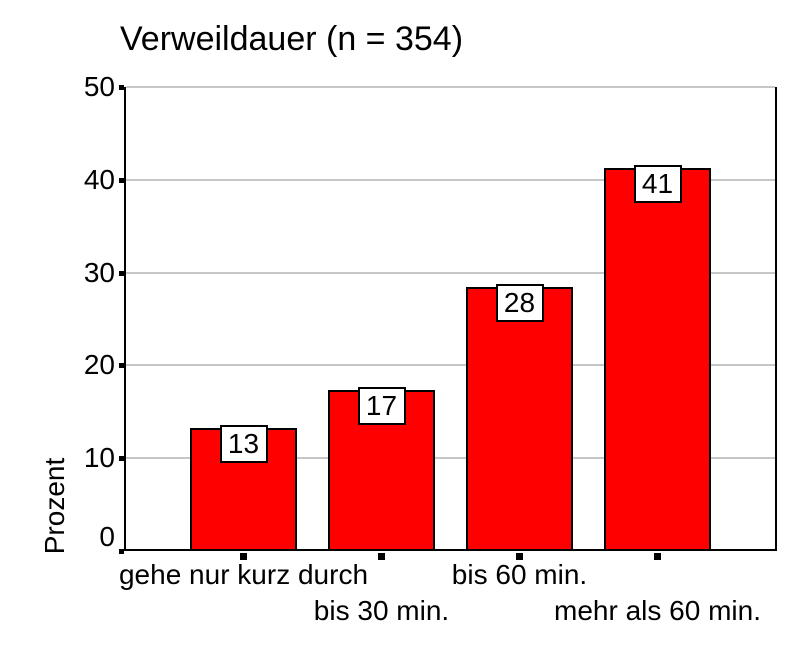  I want to click on x-axis-category-label: bis 60 min., so click(519, 574).